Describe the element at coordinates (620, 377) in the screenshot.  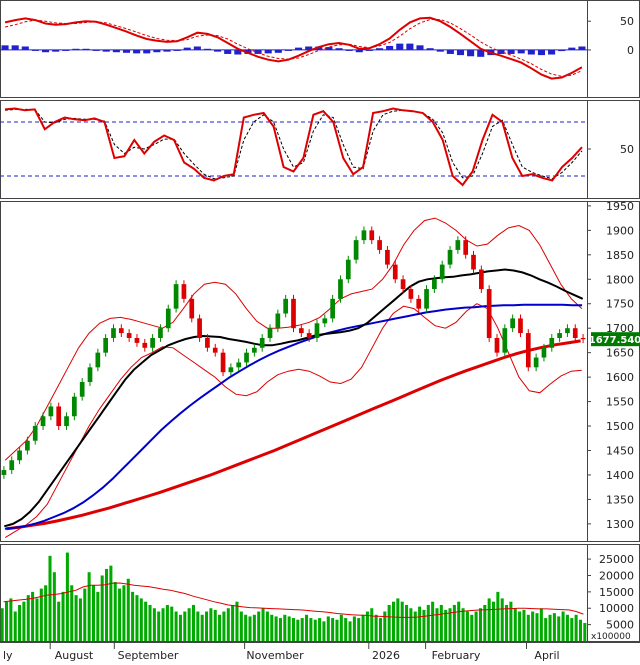
I see `price-tick-label: 1600` at that location.